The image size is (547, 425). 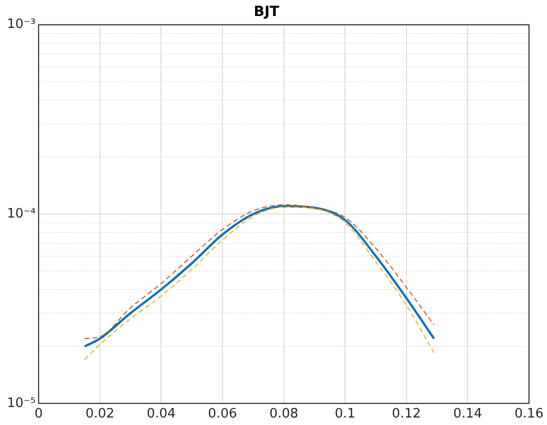 What do you see at coordinates (222, 414) in the screenshot?
I see `x-tick-label: 0.06` at bounding box center [222, 414].